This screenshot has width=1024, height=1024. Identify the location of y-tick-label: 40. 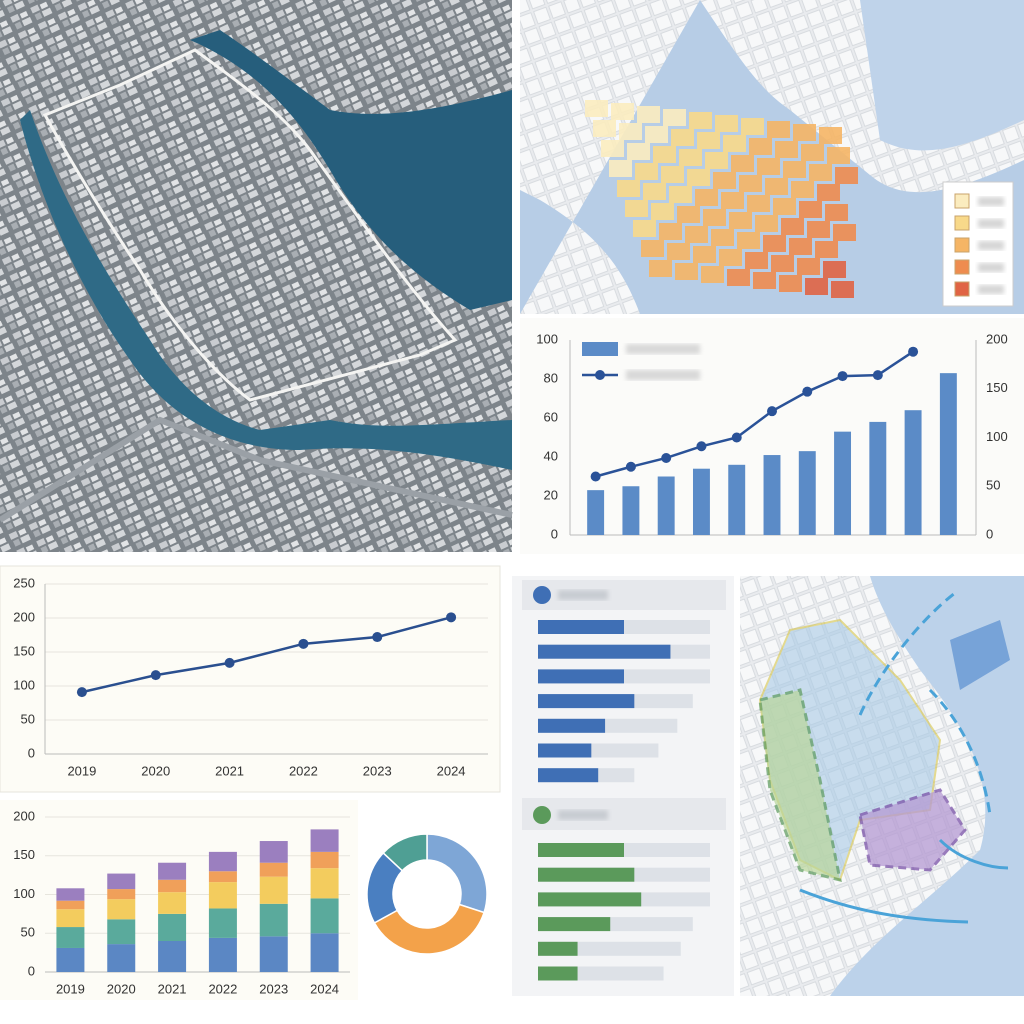
(551, 455).